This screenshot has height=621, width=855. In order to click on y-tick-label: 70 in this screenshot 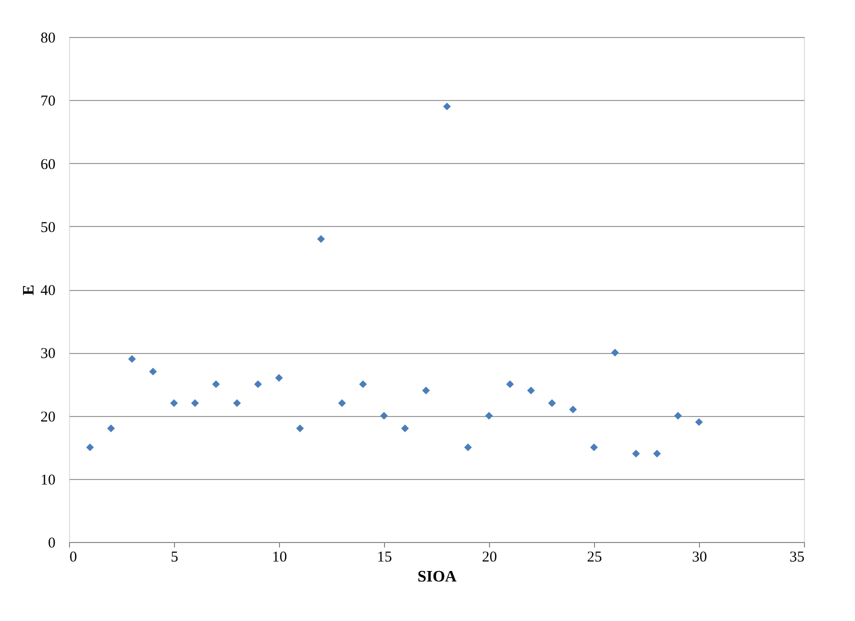, I will do `click(48, 102)`.